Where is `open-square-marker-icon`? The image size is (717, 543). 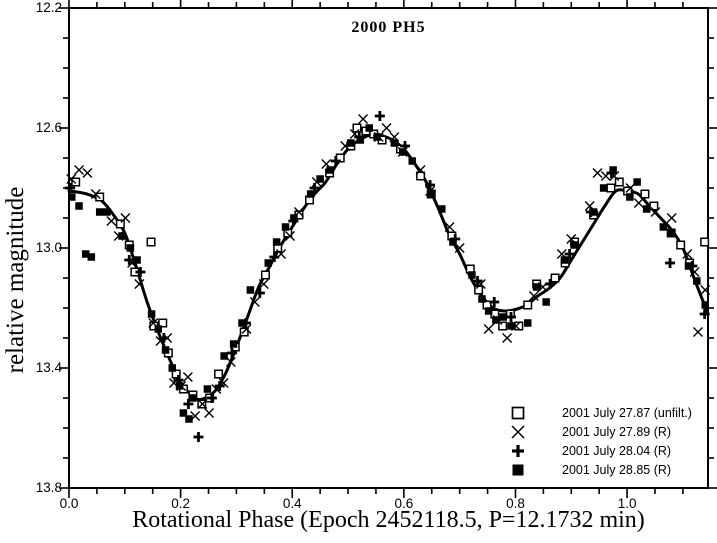 open-square-marker-icon is located at coordinates (518, 413).